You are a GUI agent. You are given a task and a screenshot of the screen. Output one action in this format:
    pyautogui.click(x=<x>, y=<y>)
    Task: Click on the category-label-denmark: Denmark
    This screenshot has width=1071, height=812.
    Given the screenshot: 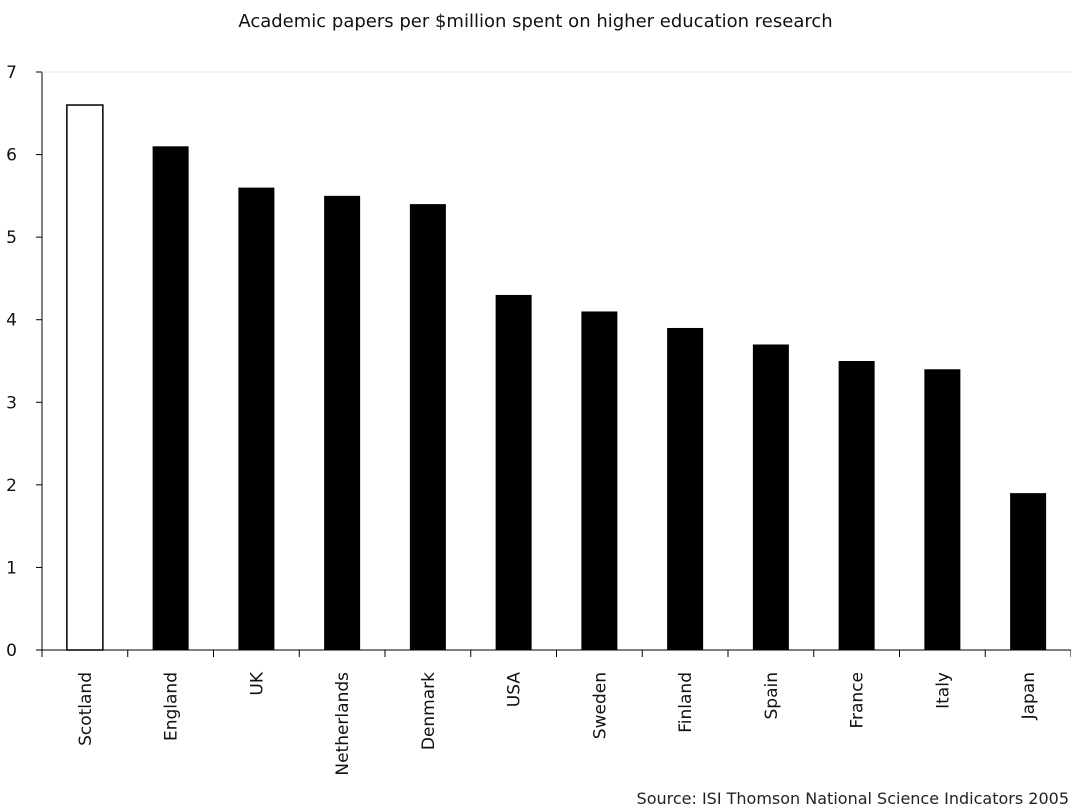 What is the action you would take?
    pyautogui.click(x=429, y=711)
    